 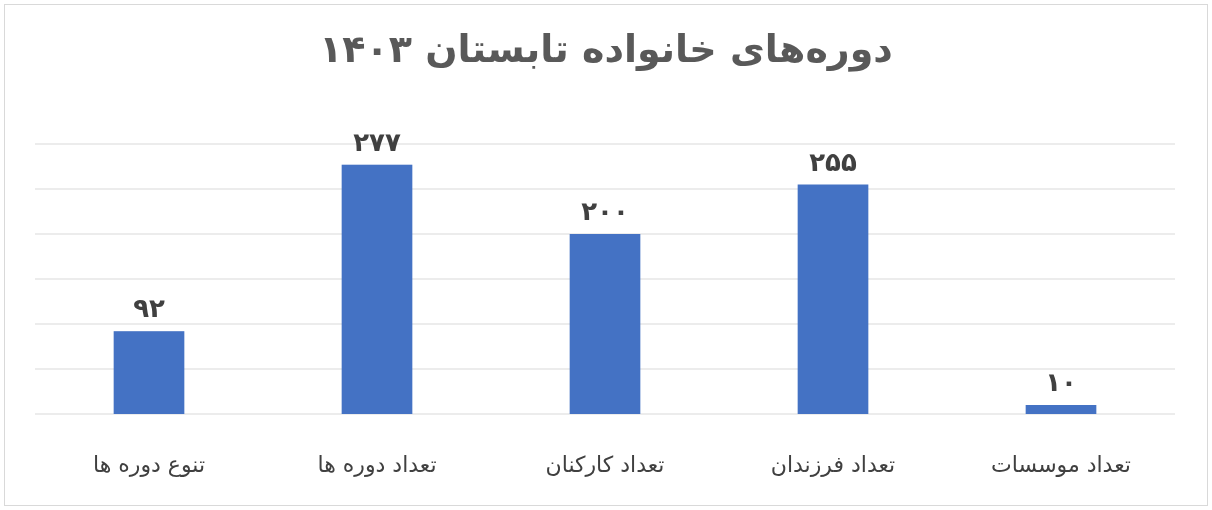 I want to click on x-tick-label: تعداد موسسات, so click(x=1061, y=464).